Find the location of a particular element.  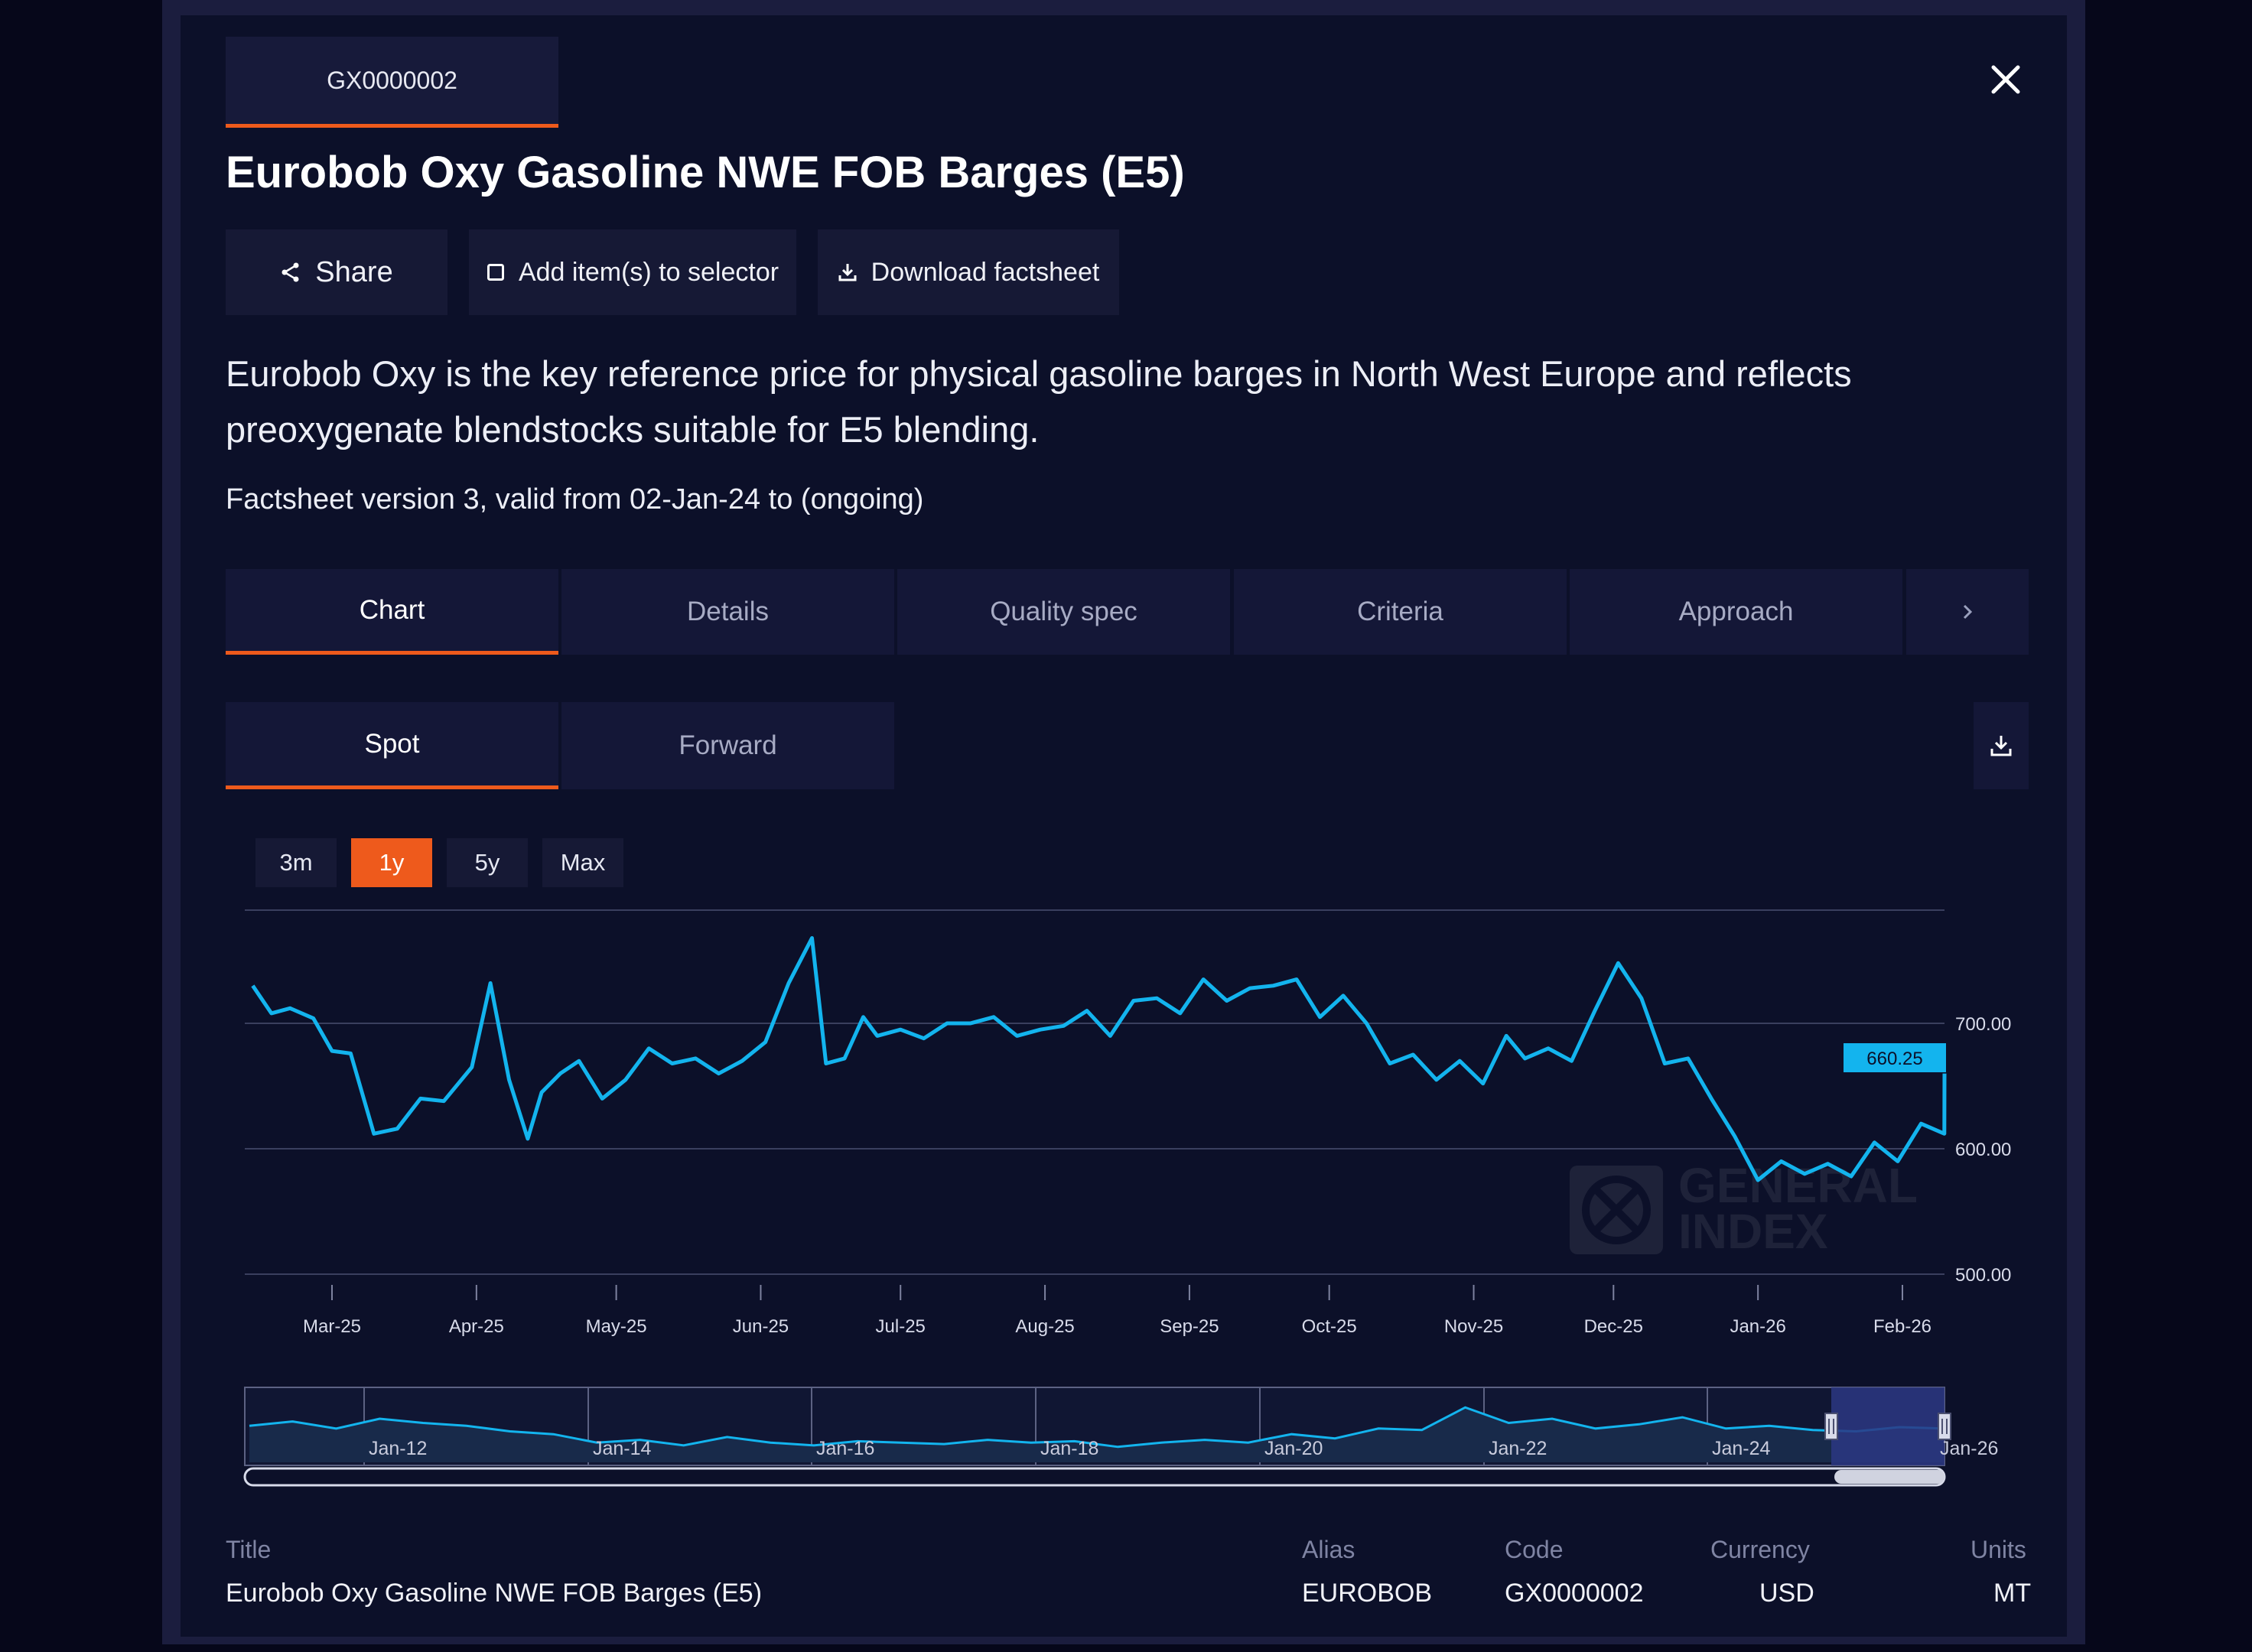

price-series-line is located at coordinates (1099, 1059).